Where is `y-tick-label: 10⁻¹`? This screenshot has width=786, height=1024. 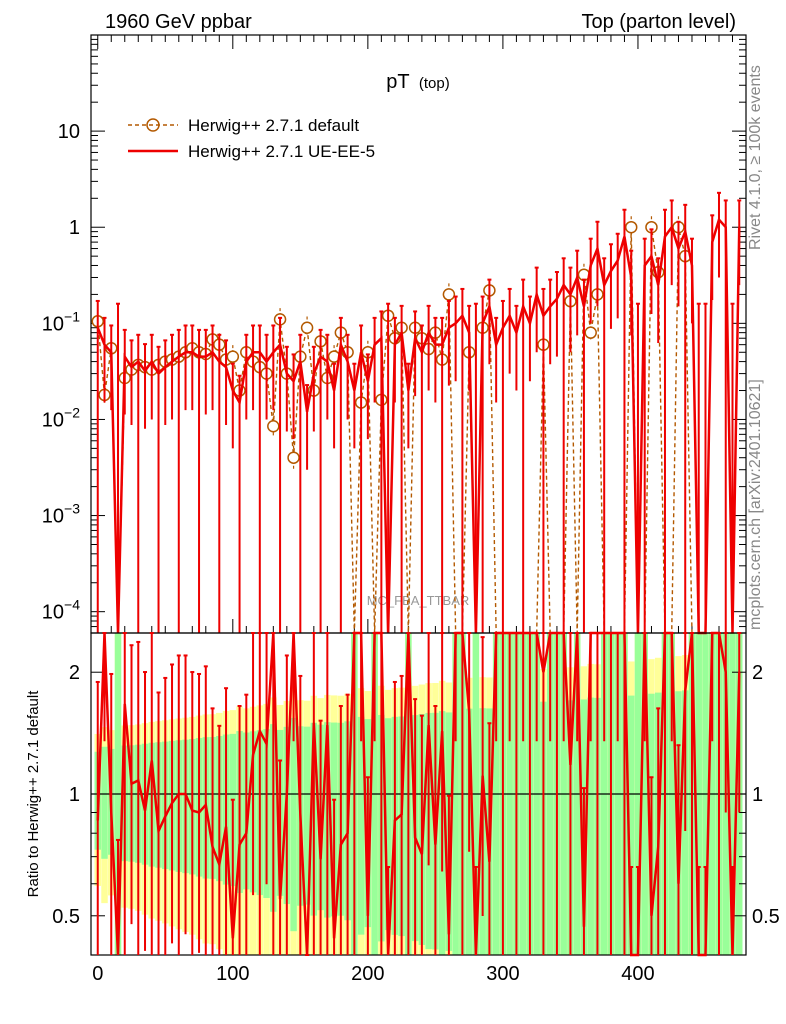 y-tick-label: 10⁻¹ is located at coordinates (61, 321).